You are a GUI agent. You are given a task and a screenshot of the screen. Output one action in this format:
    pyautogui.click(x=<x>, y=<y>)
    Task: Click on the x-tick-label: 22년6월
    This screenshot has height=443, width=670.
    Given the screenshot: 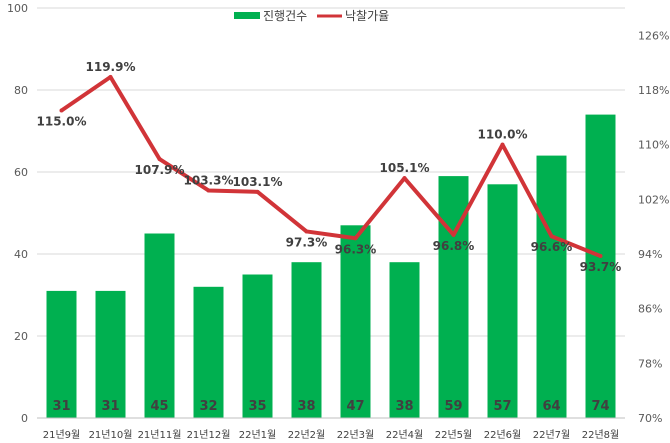 What is the action you would take?
    pyautogui.click(x=503, y=435)
    